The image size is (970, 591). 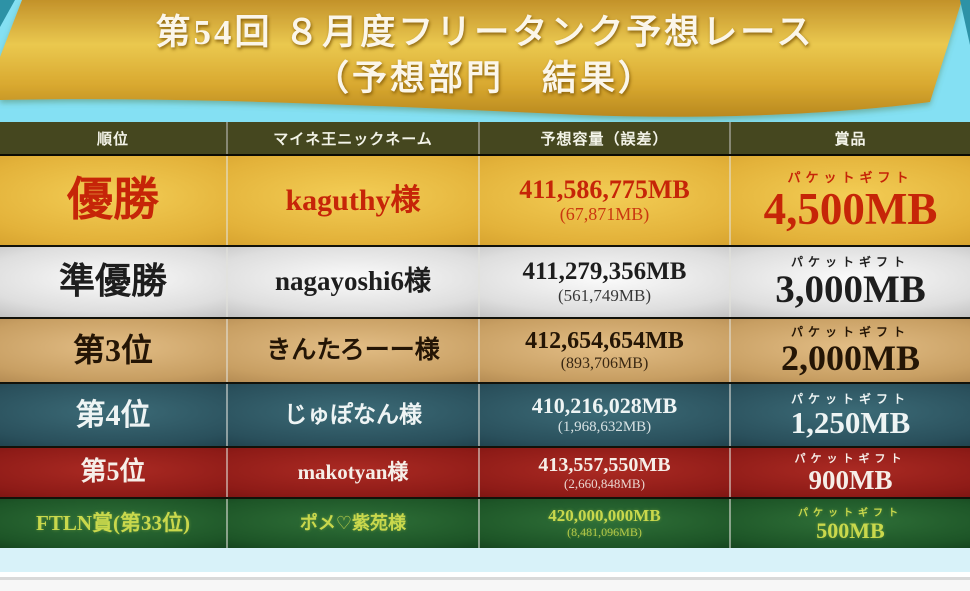 I want to click on rank-cell: 第3位, so click(x=114, y=350).